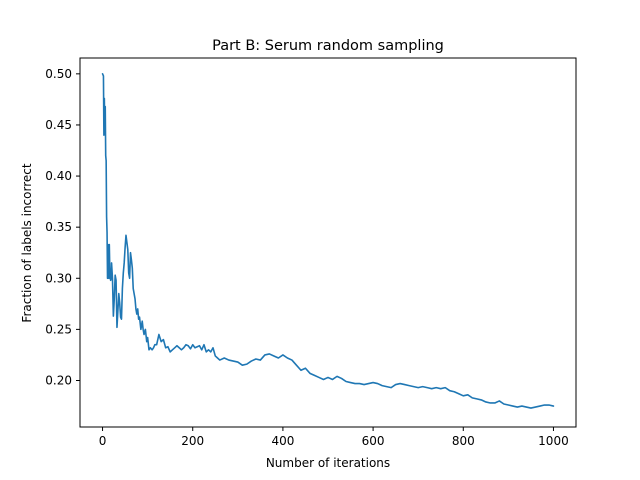 This screenshot has height=480, width=640. Describe the element at coordinates (58, 380) in the screenshot. I see `y-tick-label: 0.20` at that location.